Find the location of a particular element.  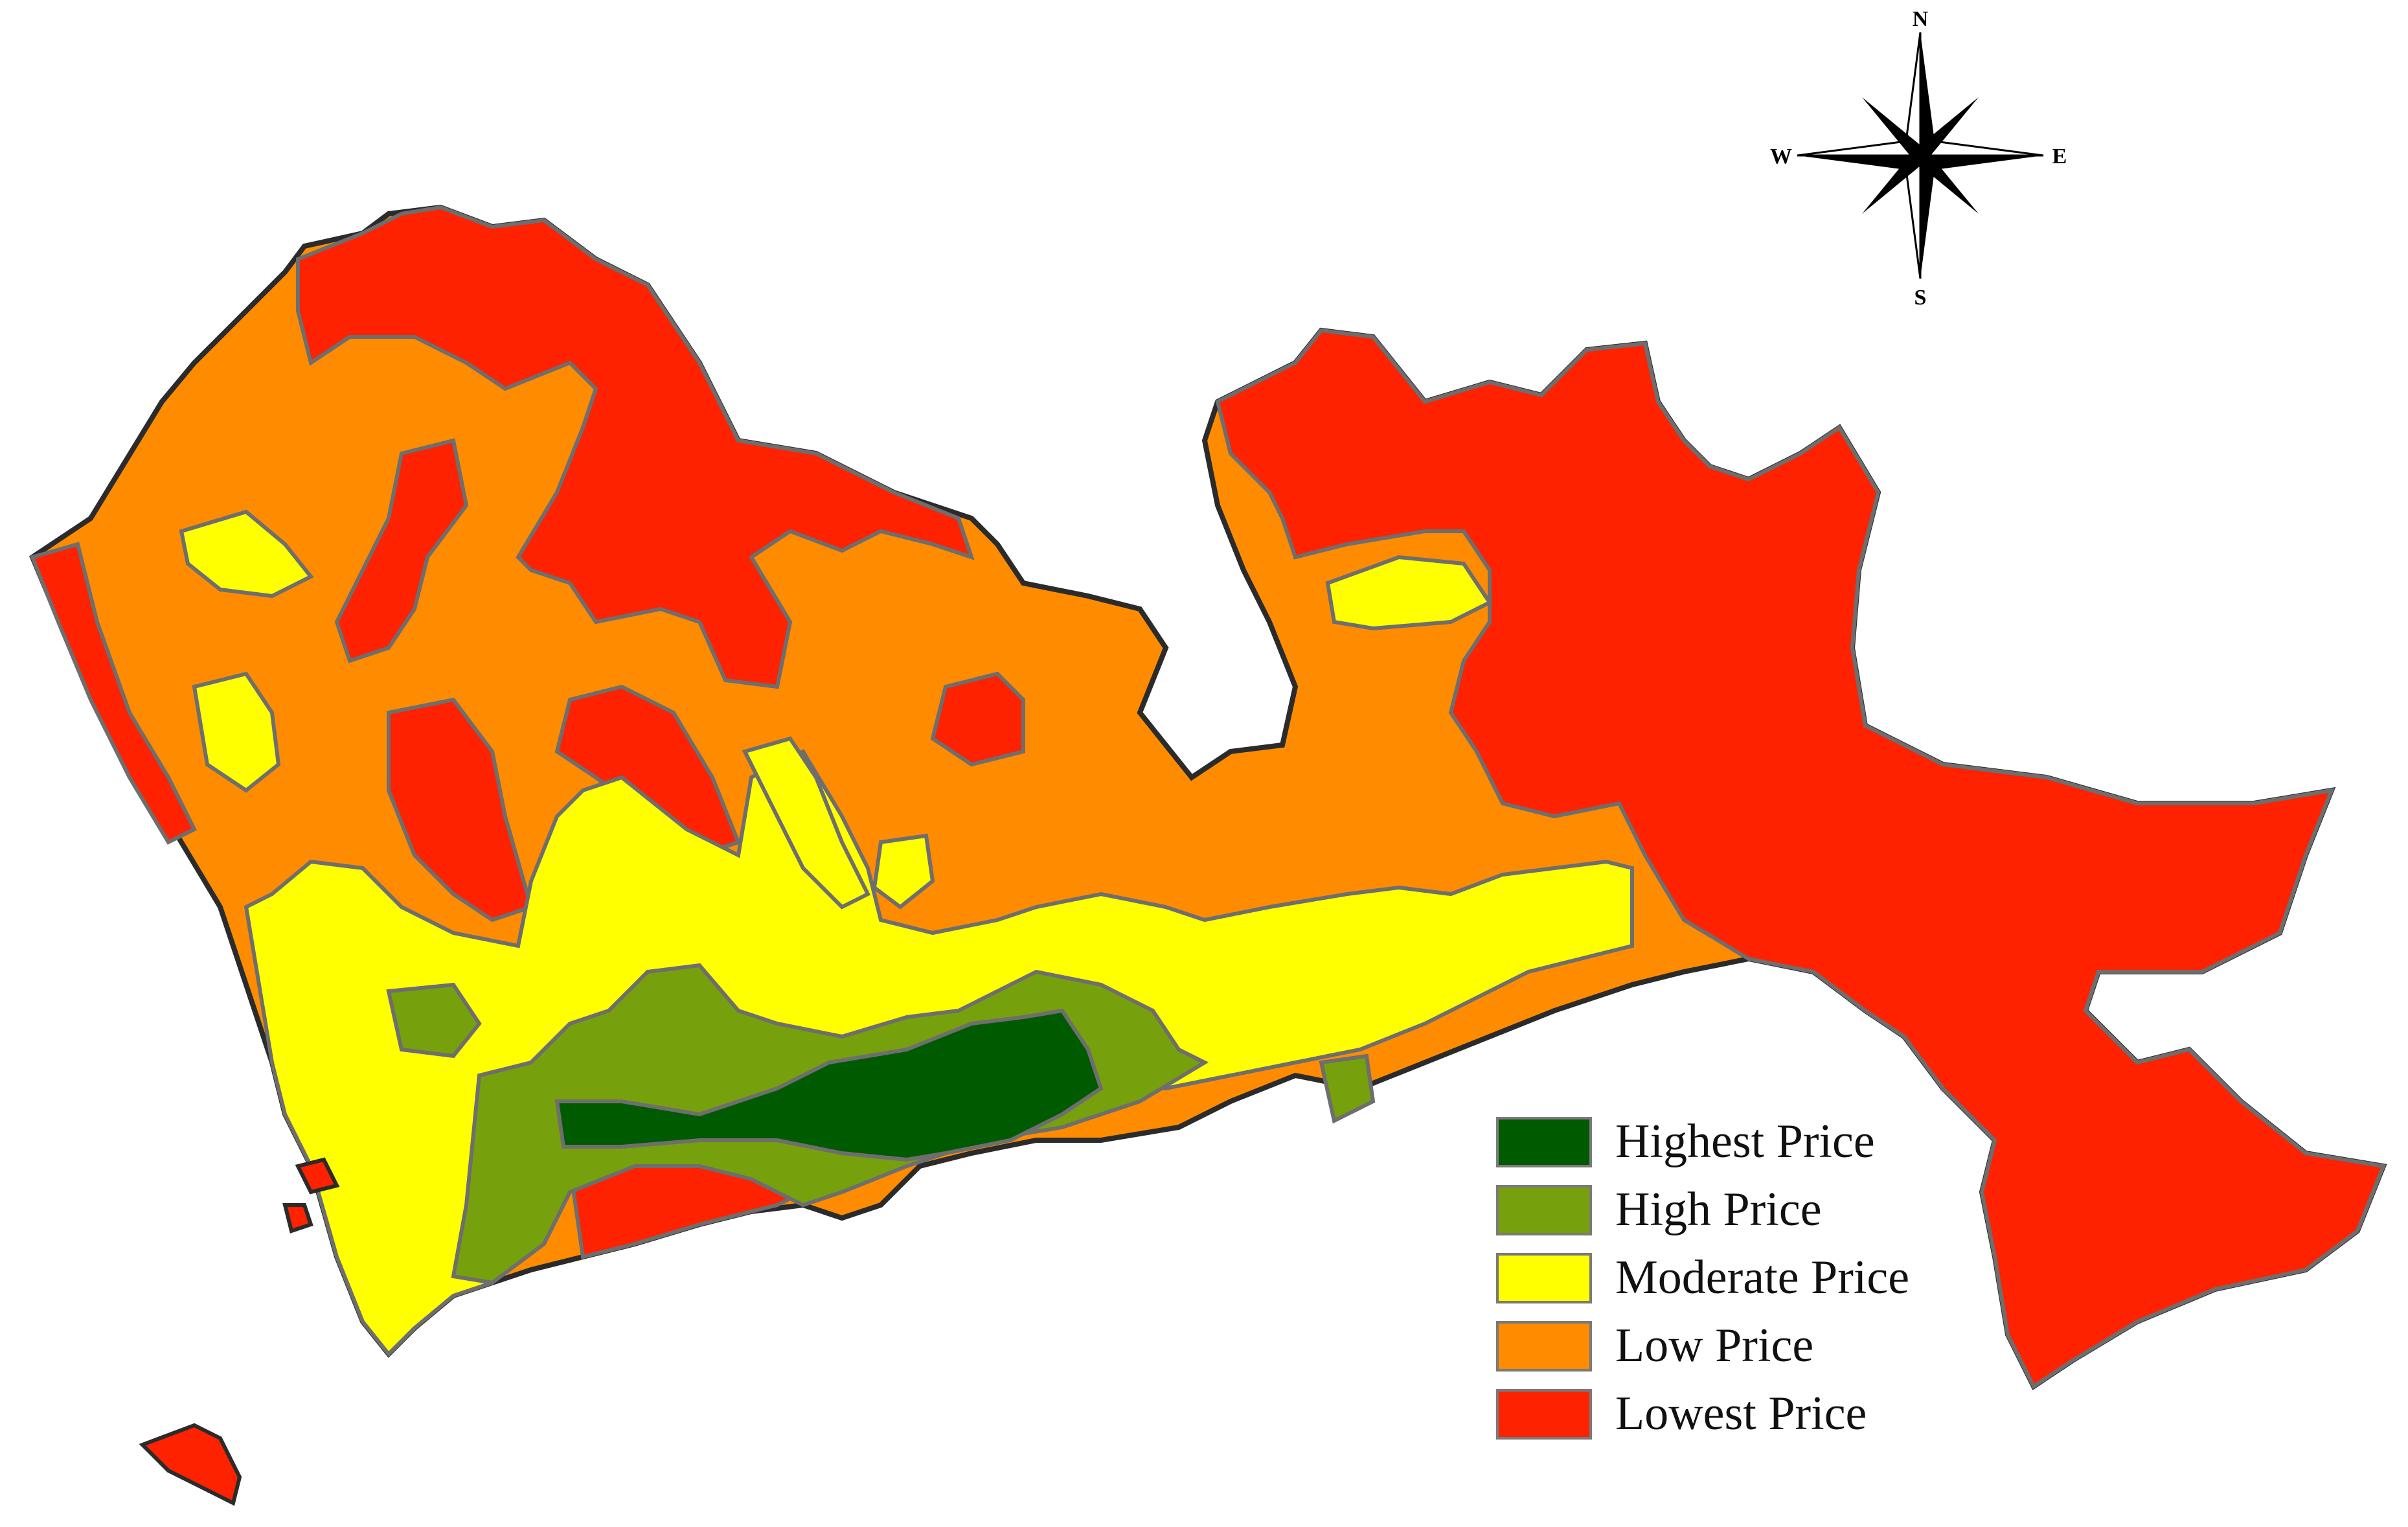

zone-high-price-small-west is located at coordinates (434, 1020).